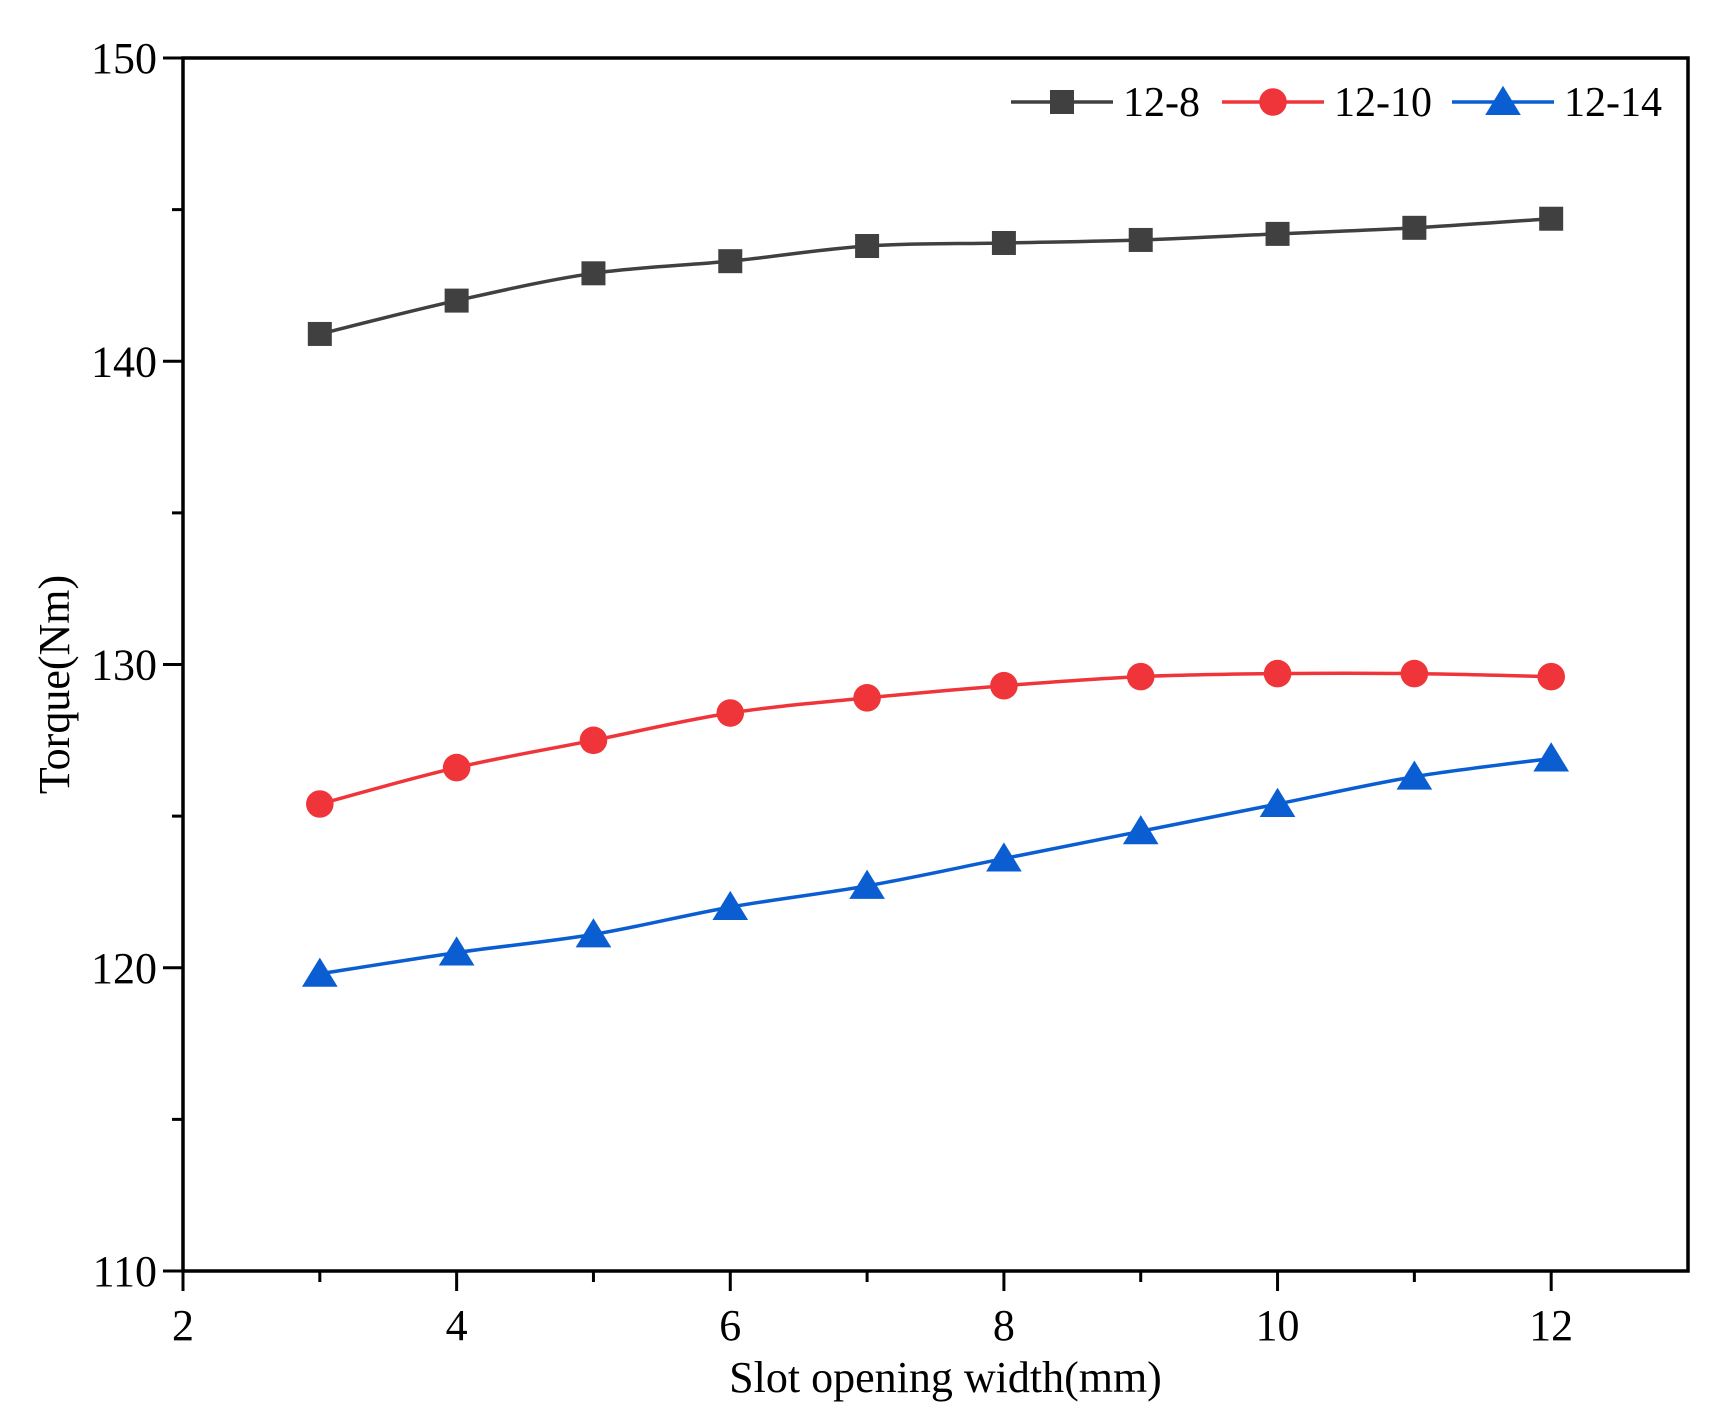 The height and width of the screenshot is (1415, 1713). I want to click on y-tick-label: 150, so click(124, 58).